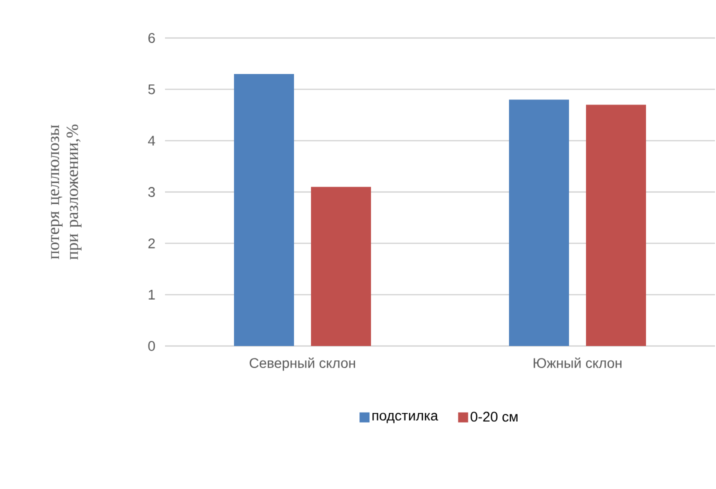  Describe the element at coordinates (405, 418) in the screenshot. I see `legend-label: подстилка` at that location.